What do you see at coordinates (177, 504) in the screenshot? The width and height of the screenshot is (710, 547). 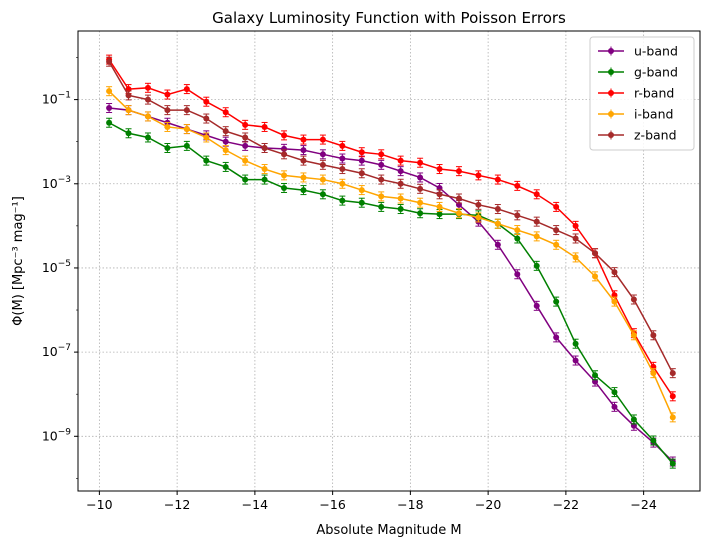 I see `x-tick-label: −12` at bounding box center [177, 504].